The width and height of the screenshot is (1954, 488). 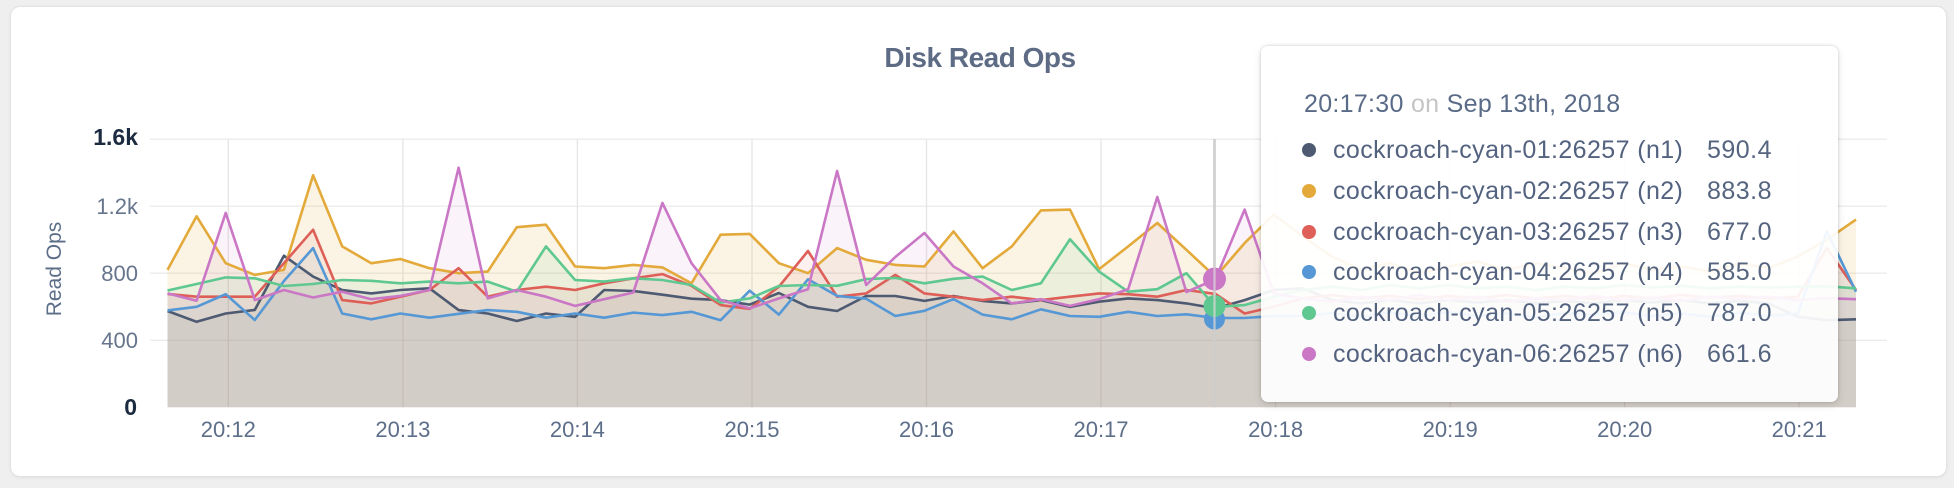 I want to click on svg-text: Read Ops, so click(x=54, y=269).